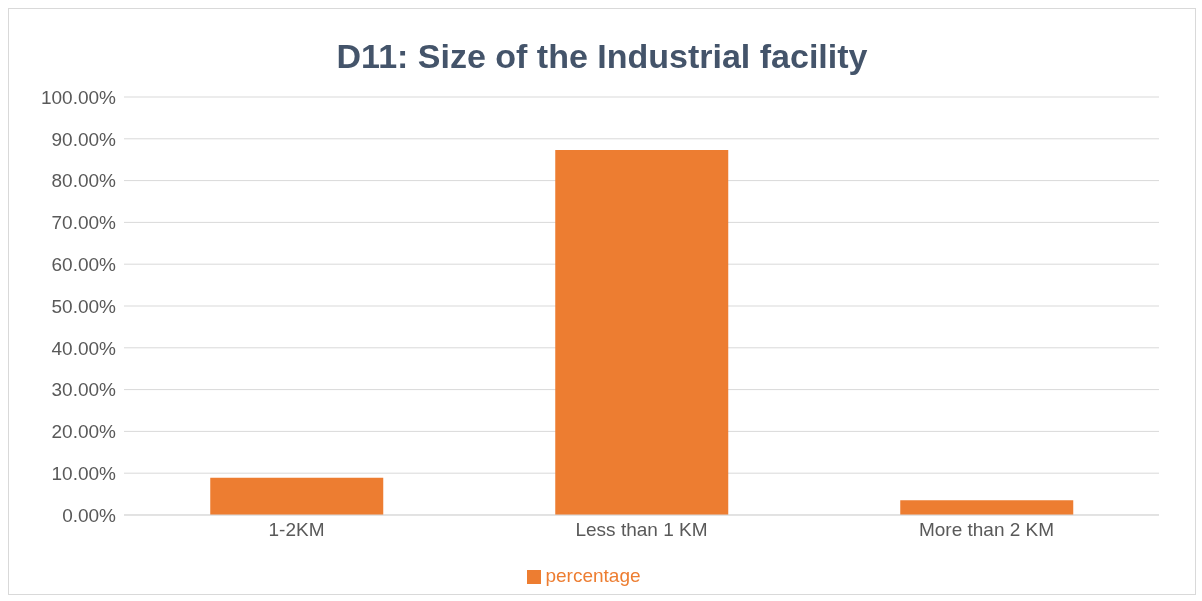 This screenshot has height=601, width=1202. What do you see at coordinates (89, 515) in the screenshot?
I see `y-tick-label: 0.00%` at bounding box center [89, 515].